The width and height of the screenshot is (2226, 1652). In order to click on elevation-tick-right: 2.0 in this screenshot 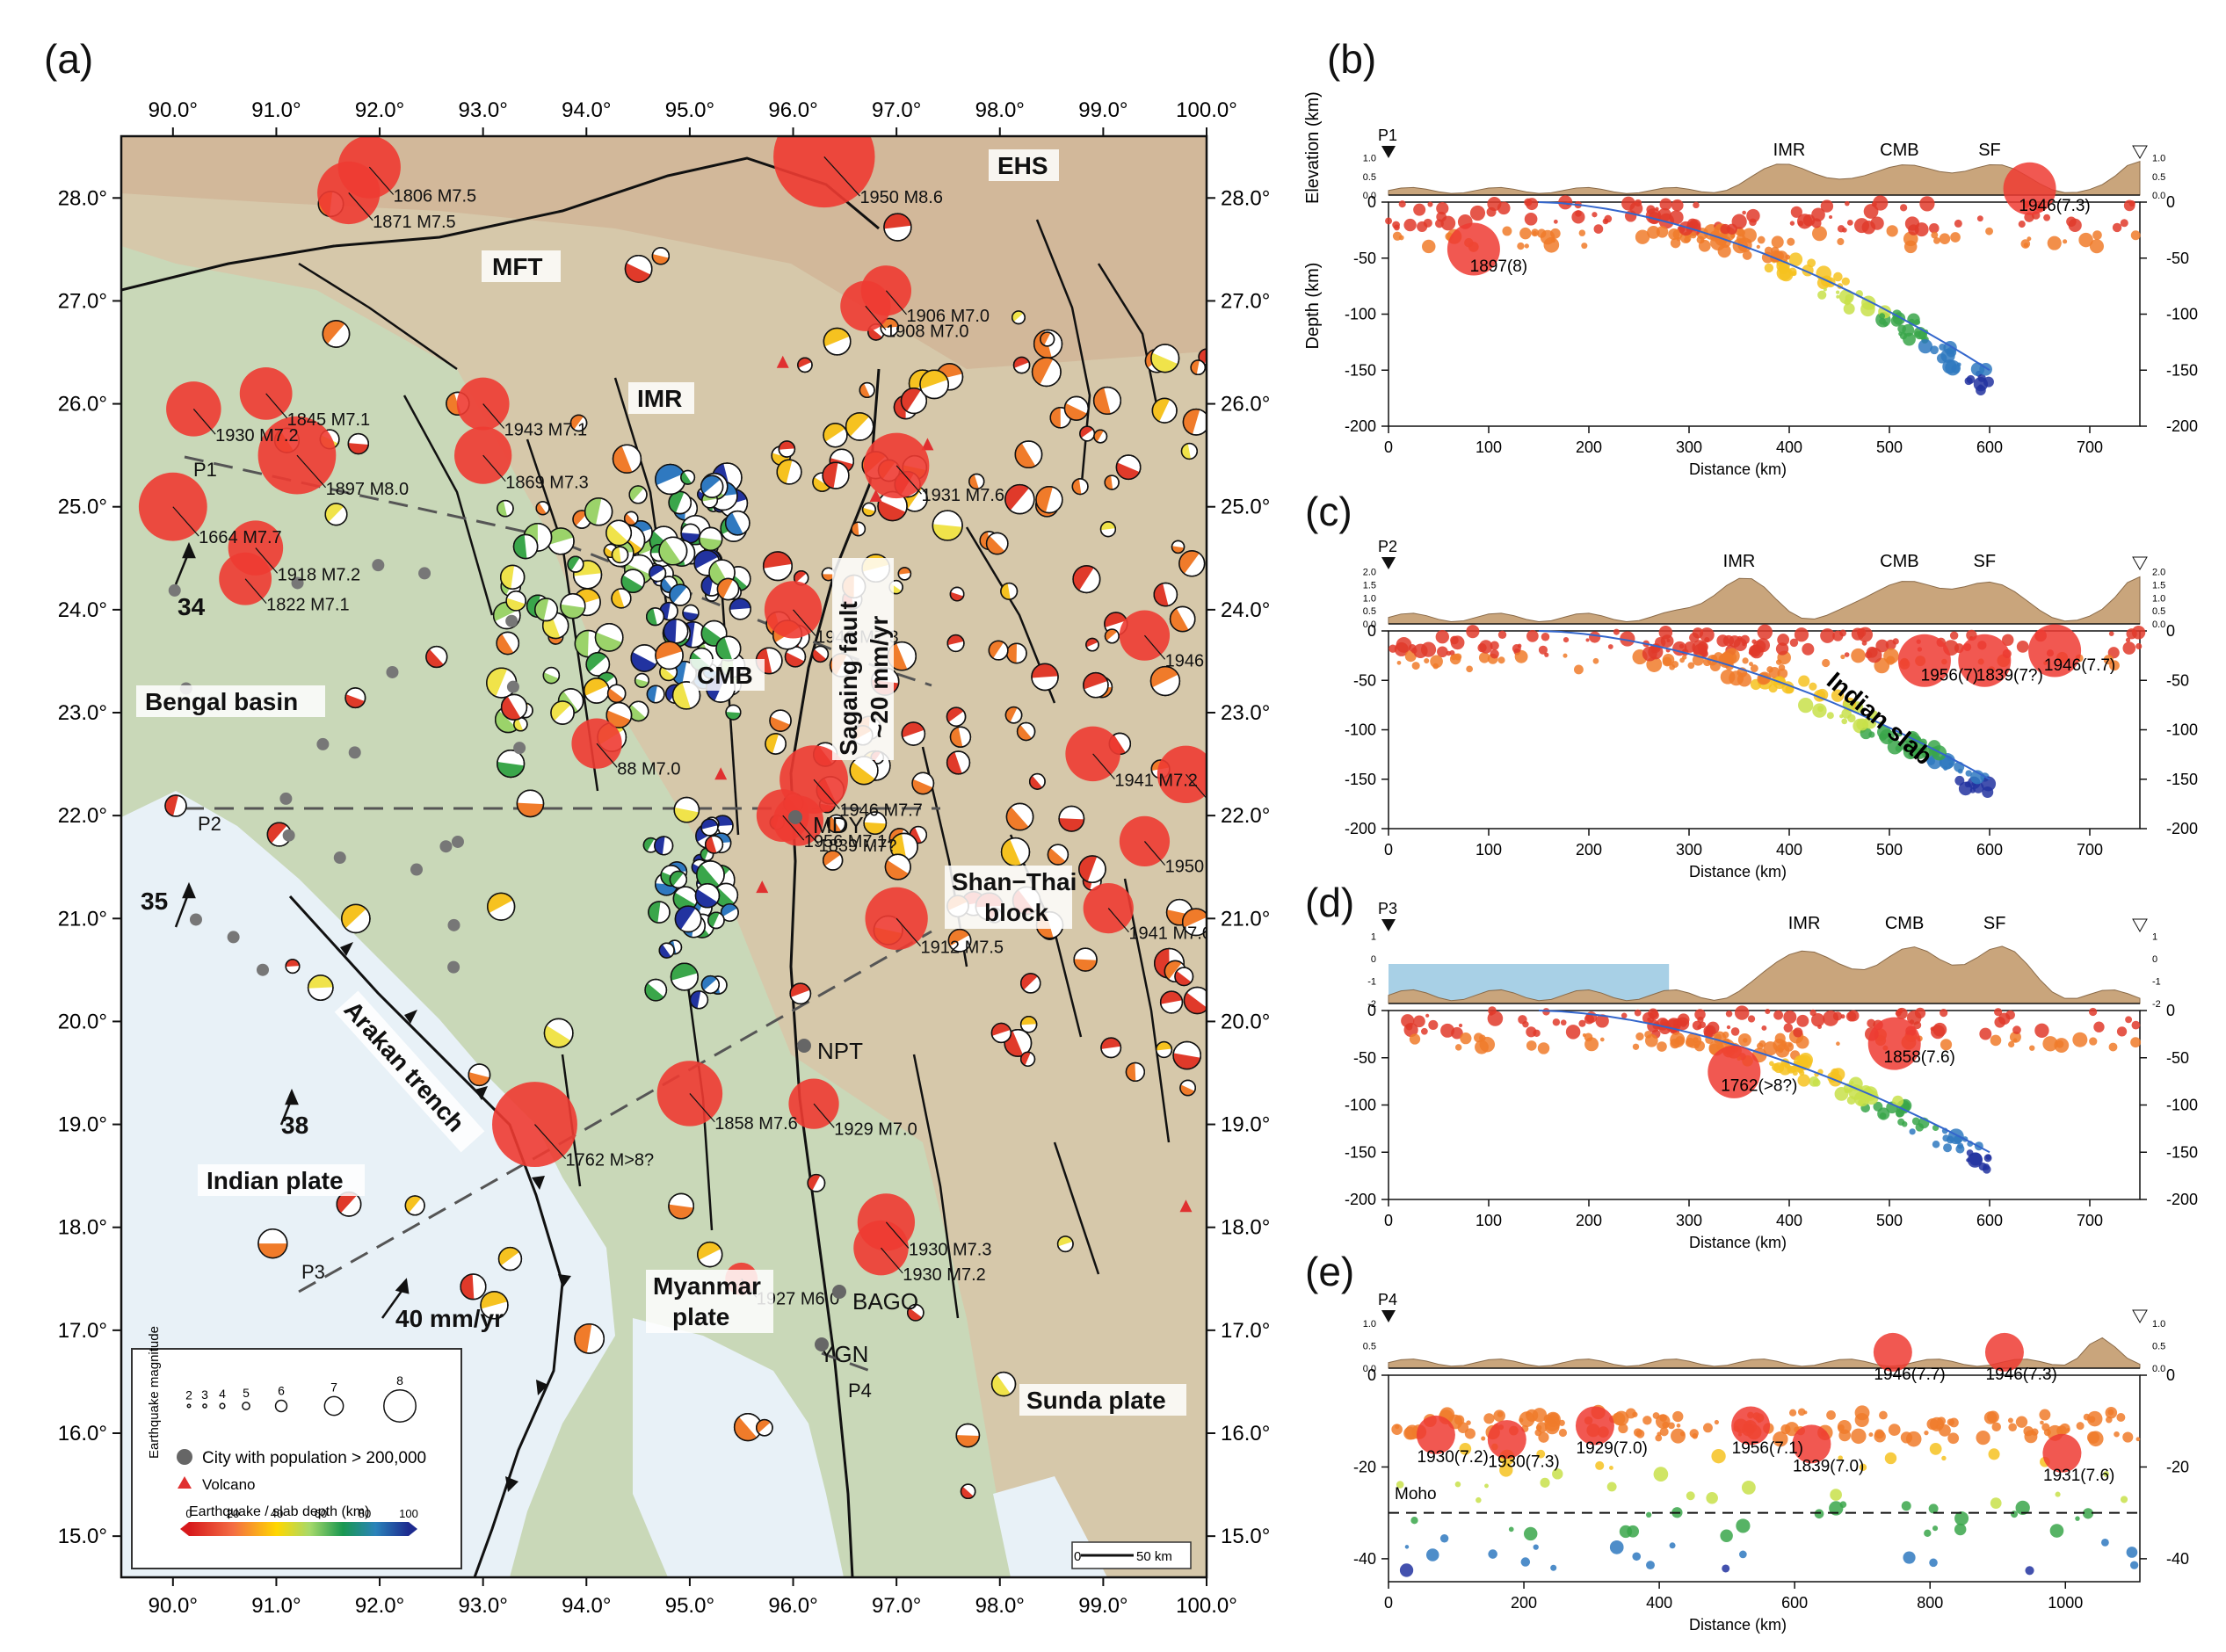, I will do `click(2158, 573)`.